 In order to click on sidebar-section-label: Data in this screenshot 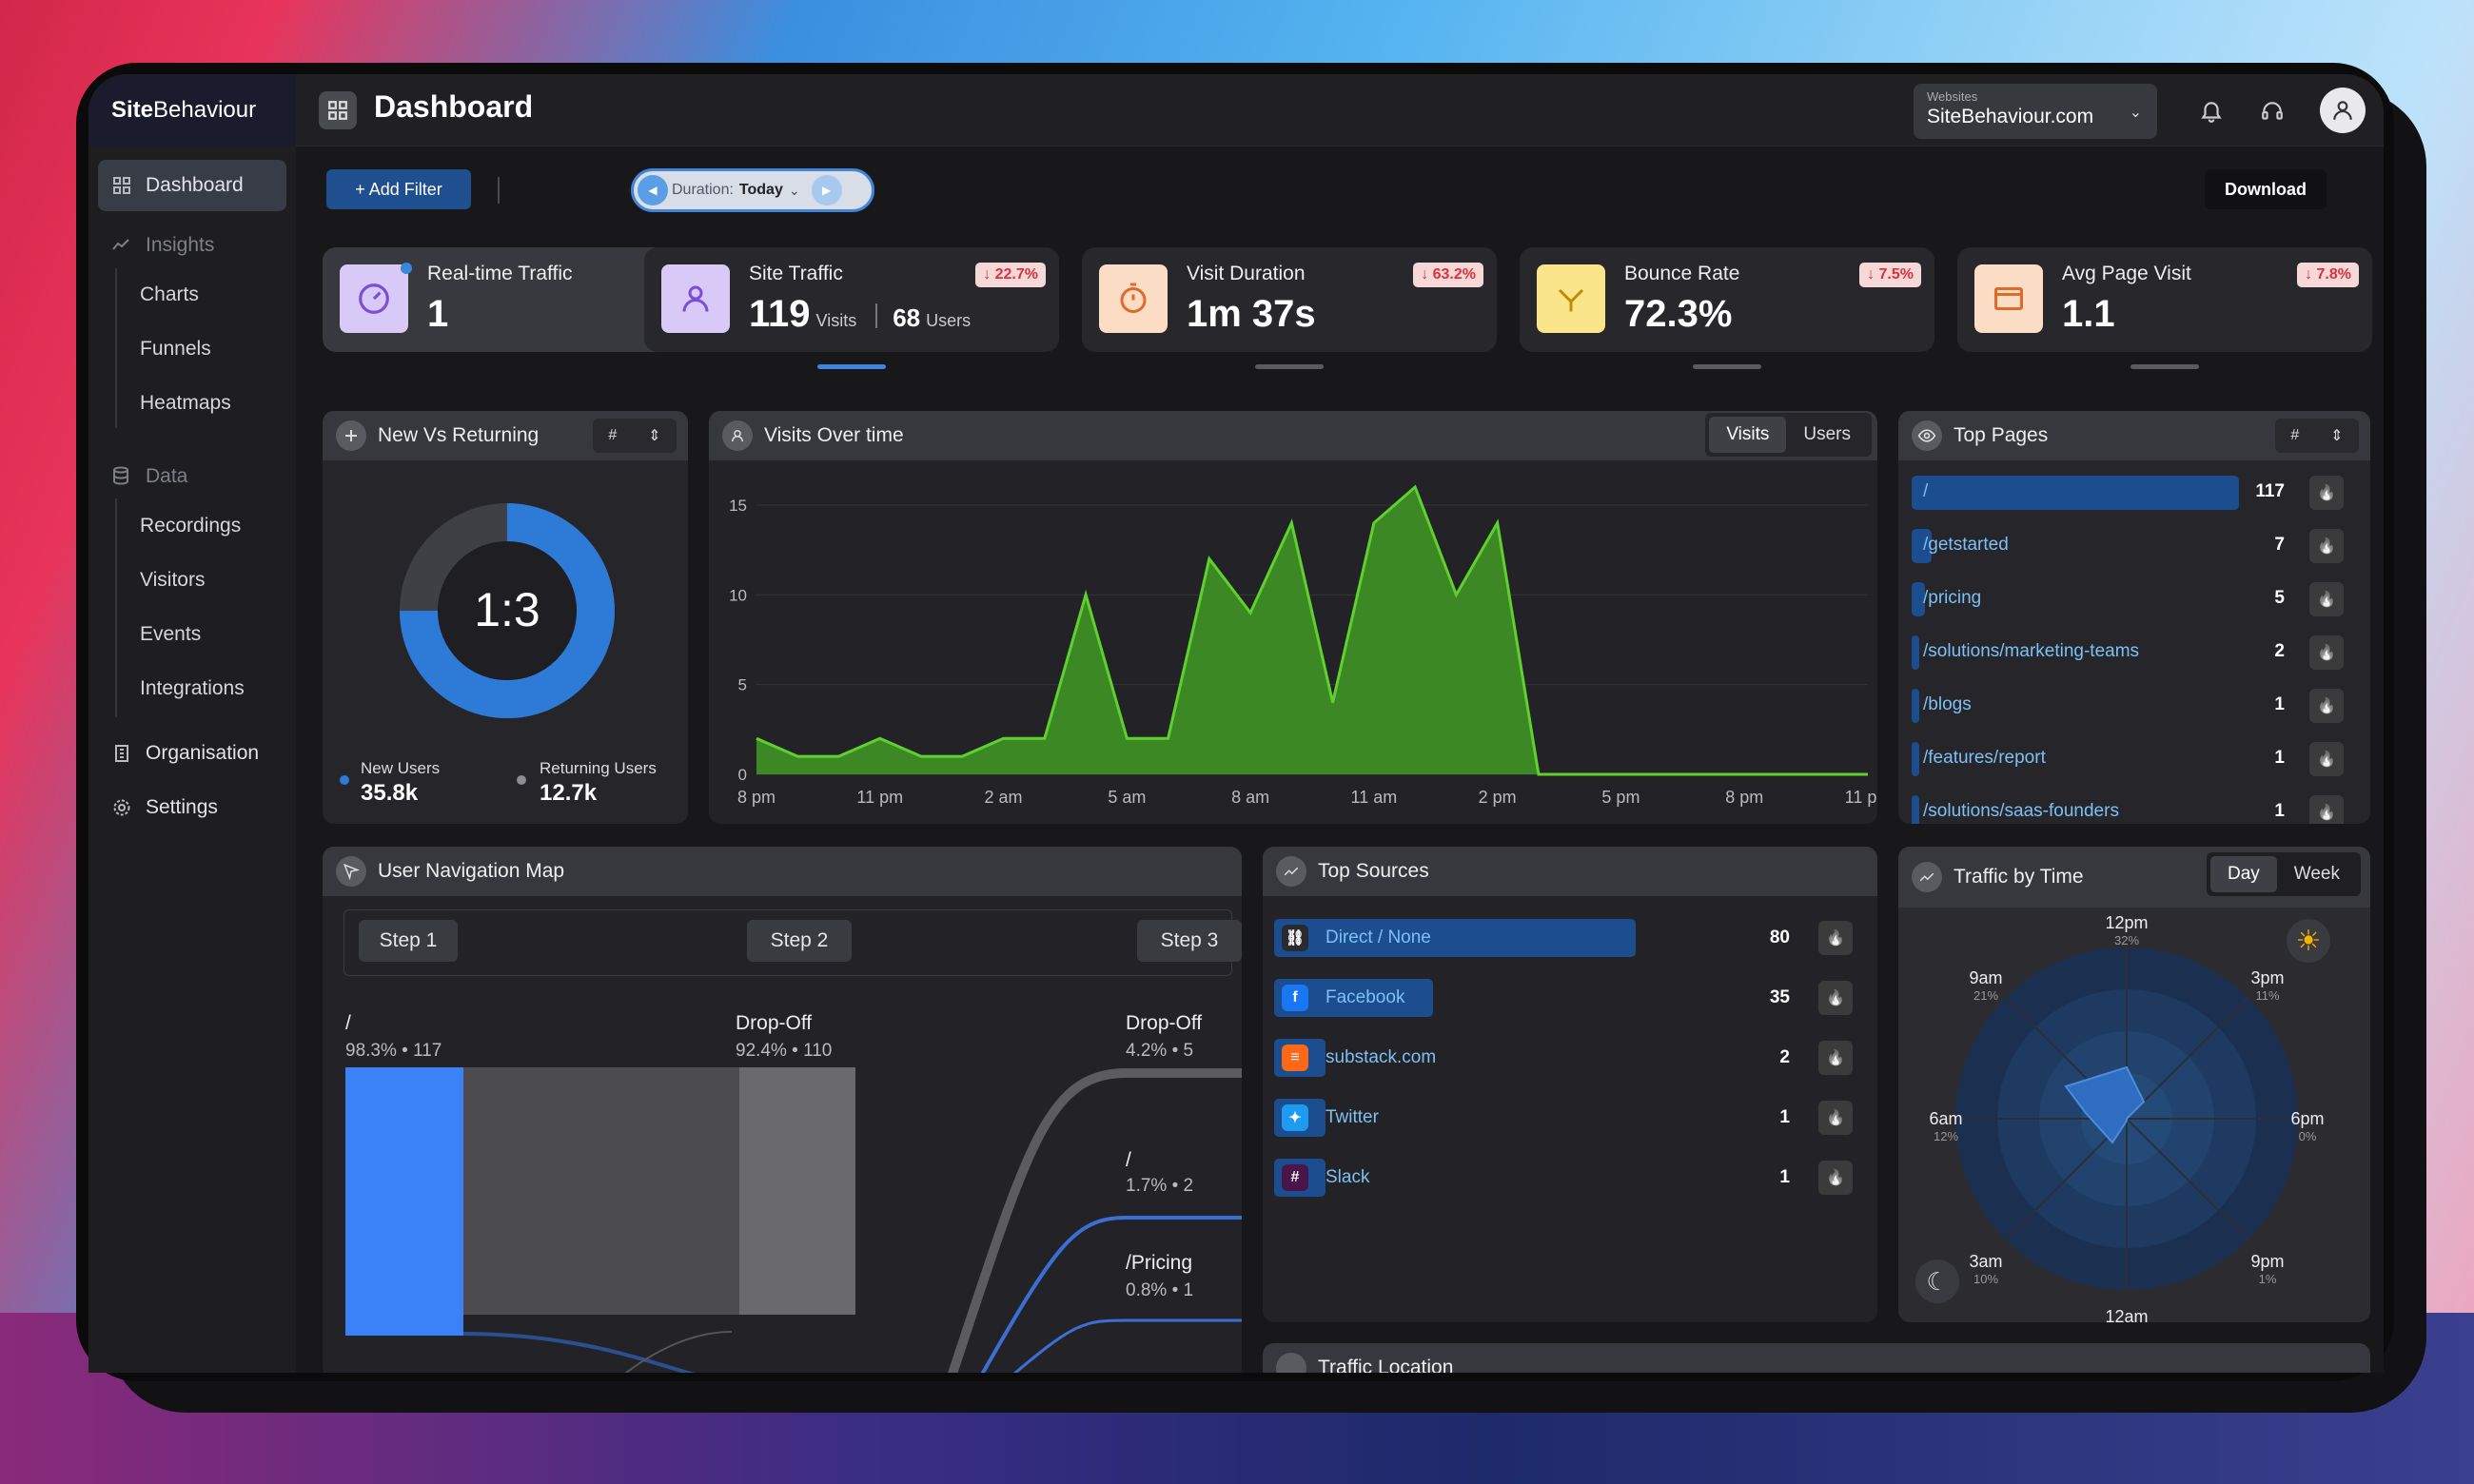, I will do `click(167, 476)`.